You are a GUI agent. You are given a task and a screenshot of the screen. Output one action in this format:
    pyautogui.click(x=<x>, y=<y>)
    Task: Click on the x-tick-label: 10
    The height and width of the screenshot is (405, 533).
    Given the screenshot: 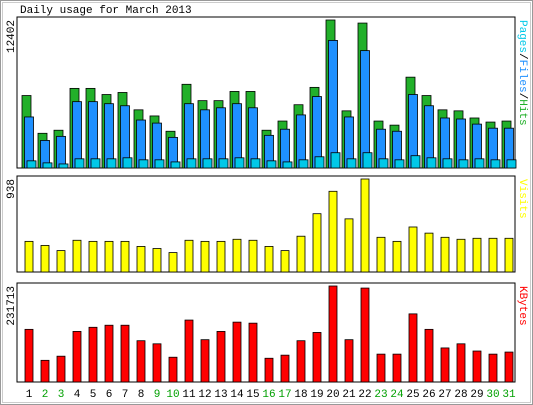 What is the action you would take?
    pyautogui.click(x=172, y=395)
    